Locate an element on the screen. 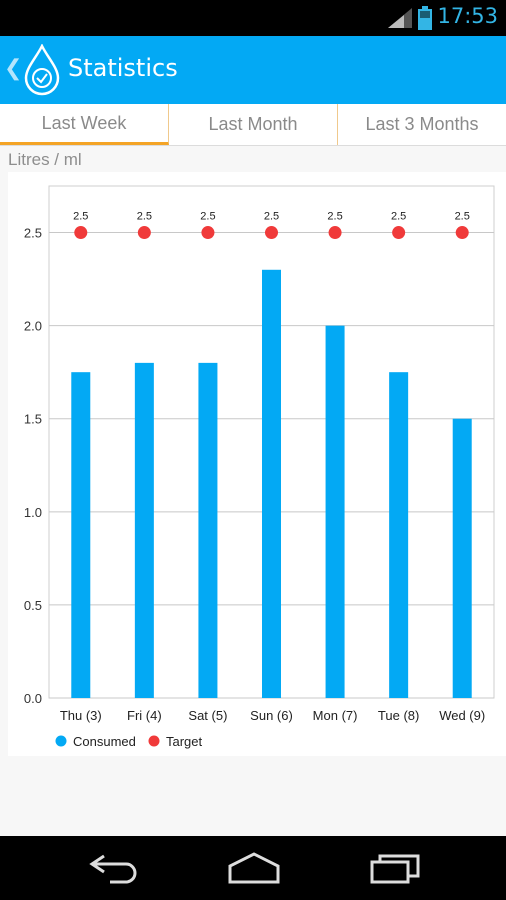 The height and width of the screenshot is (900, 506). tab-last-month: Last Month is located at coordinates (253, 124).